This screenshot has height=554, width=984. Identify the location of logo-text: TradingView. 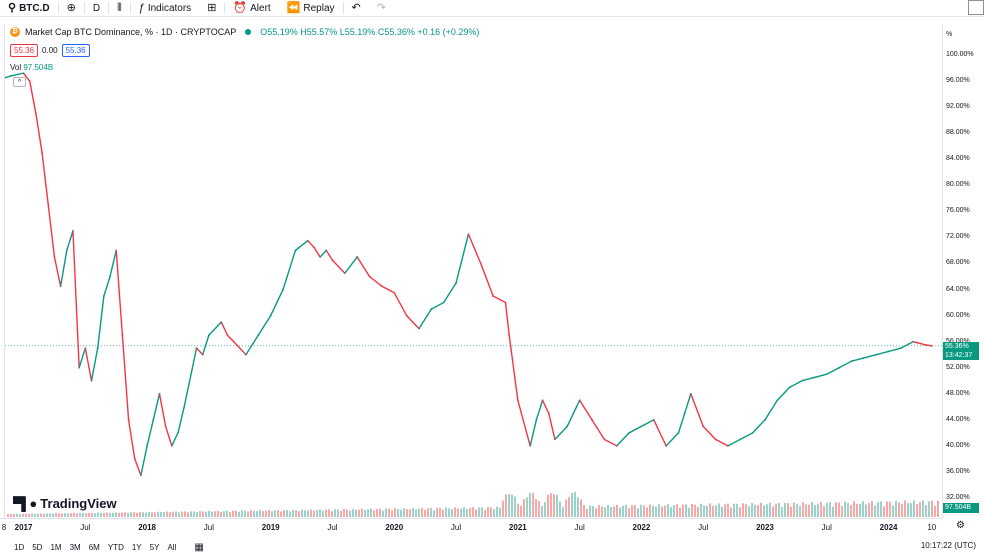
(78, 503).